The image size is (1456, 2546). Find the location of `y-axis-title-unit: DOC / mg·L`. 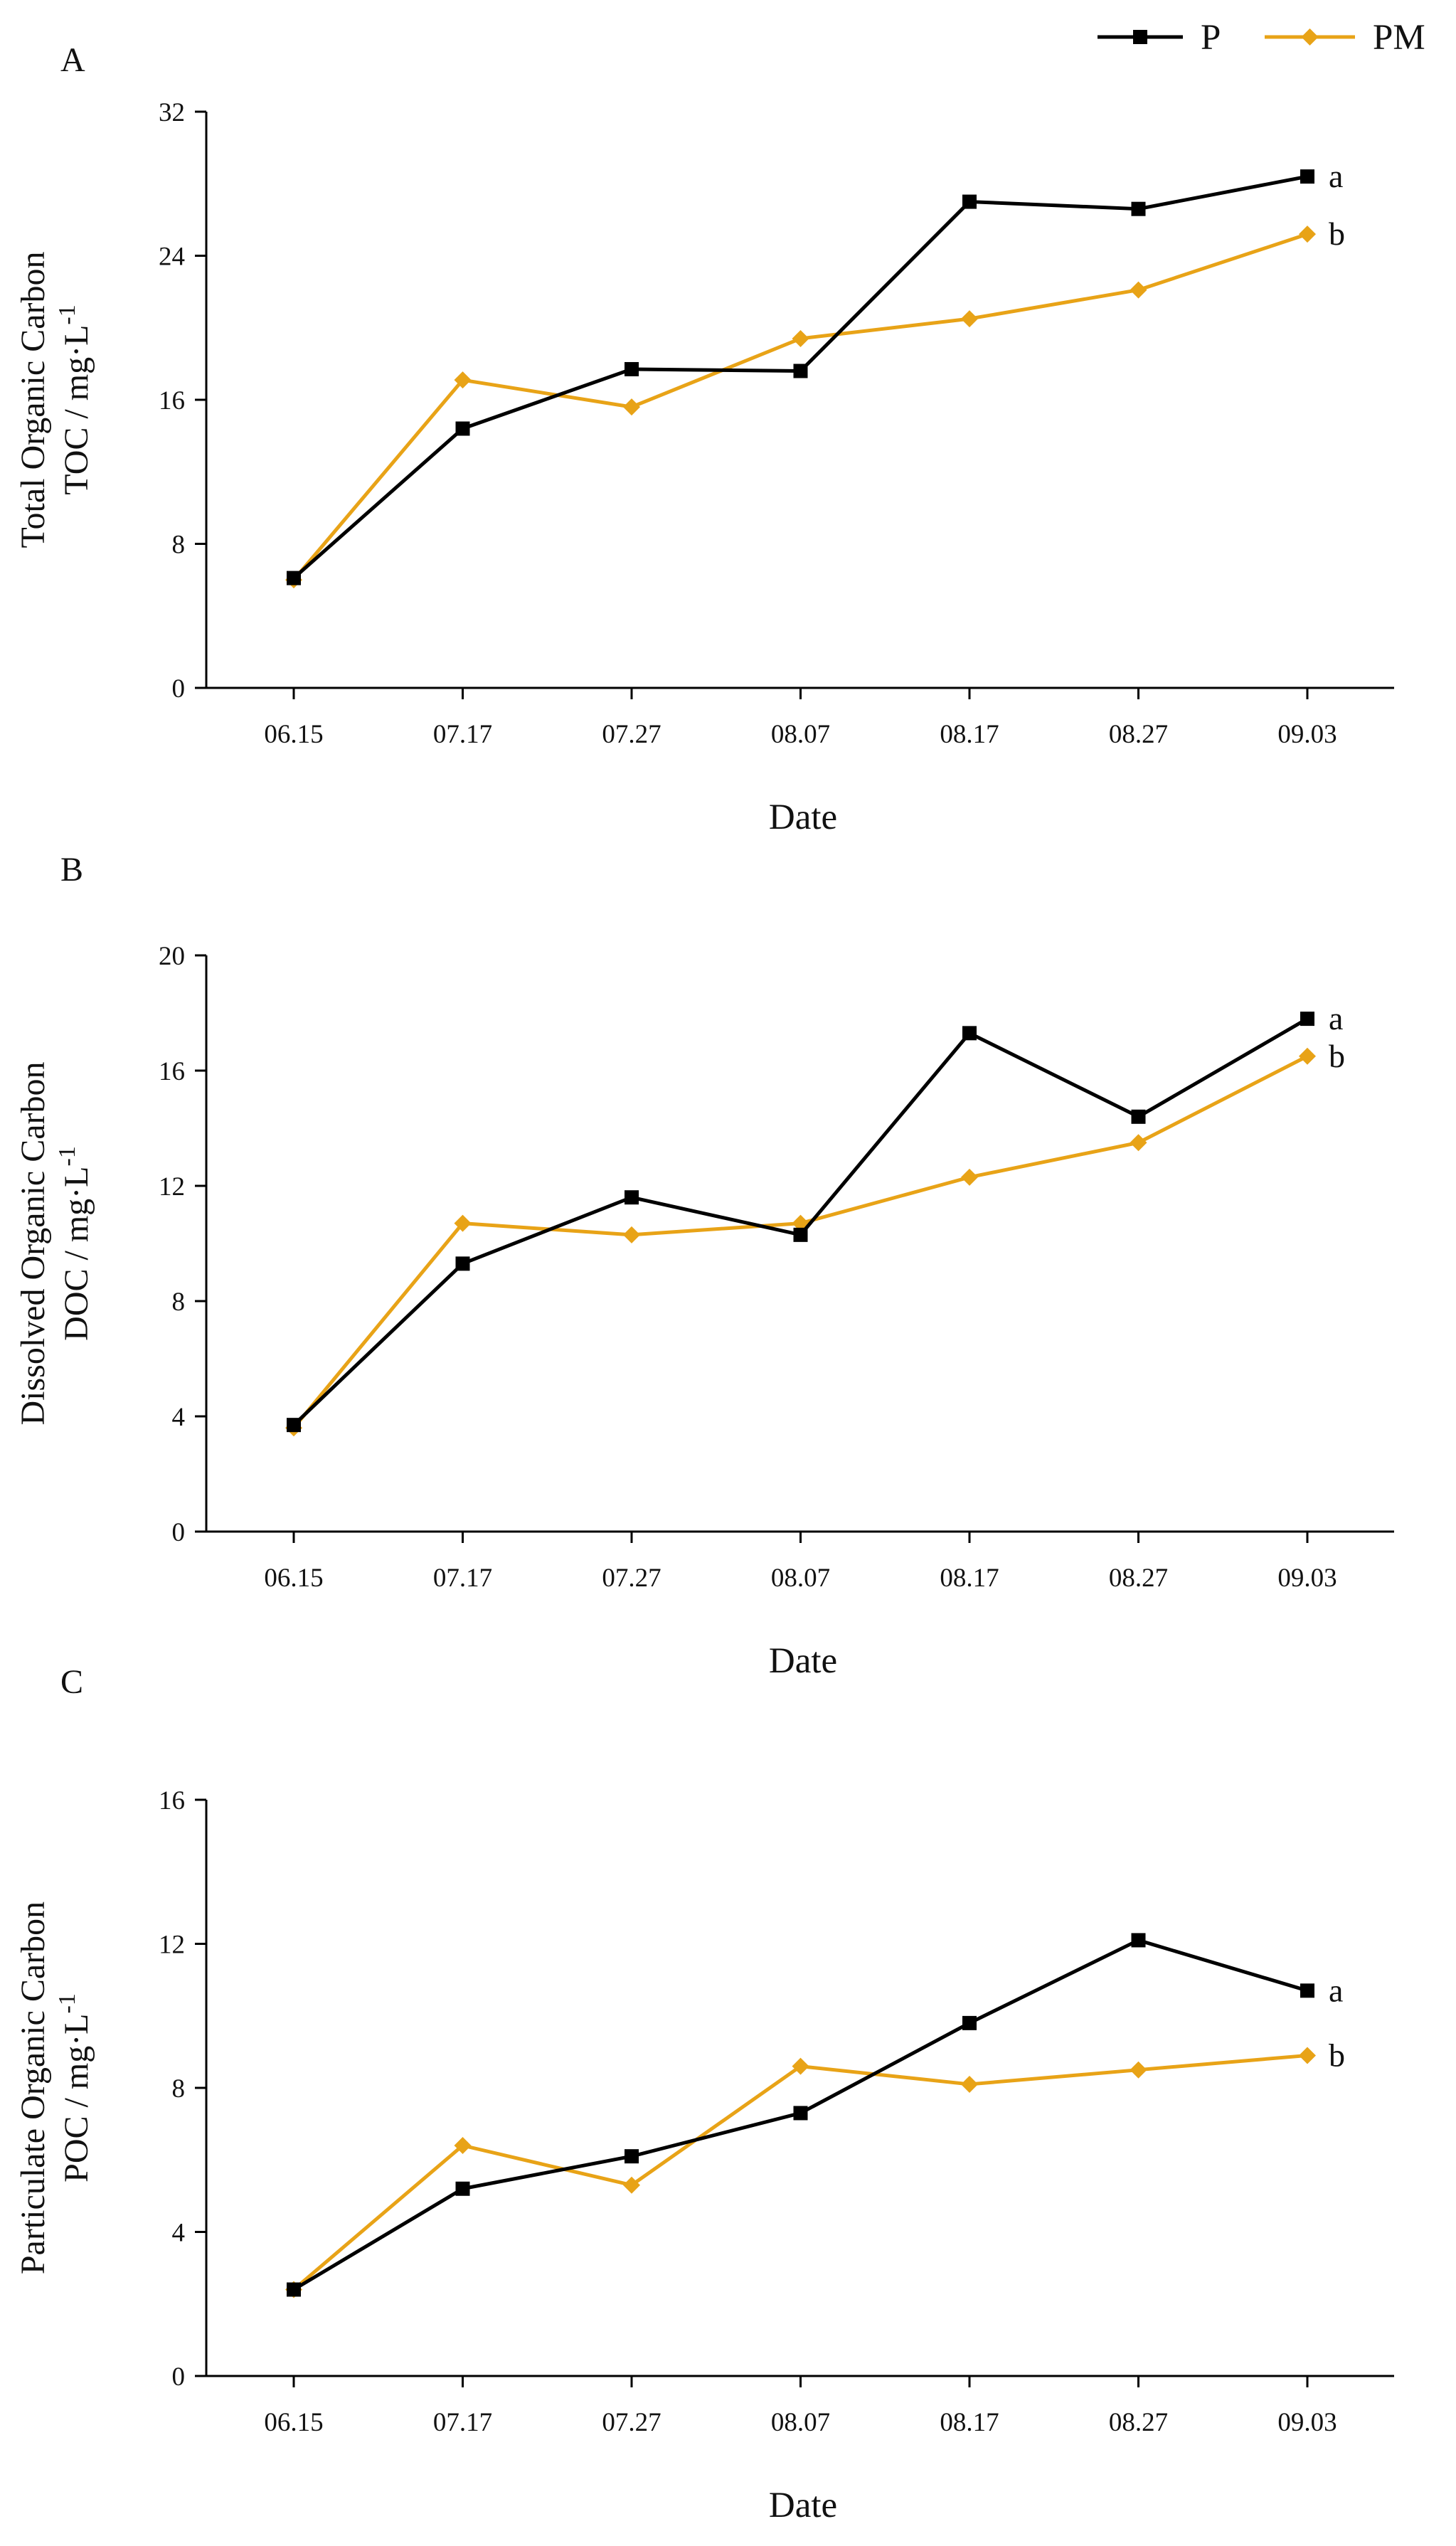

y-axis-title-unit: DOC / mg·L is located at coordinates (76, 1254).